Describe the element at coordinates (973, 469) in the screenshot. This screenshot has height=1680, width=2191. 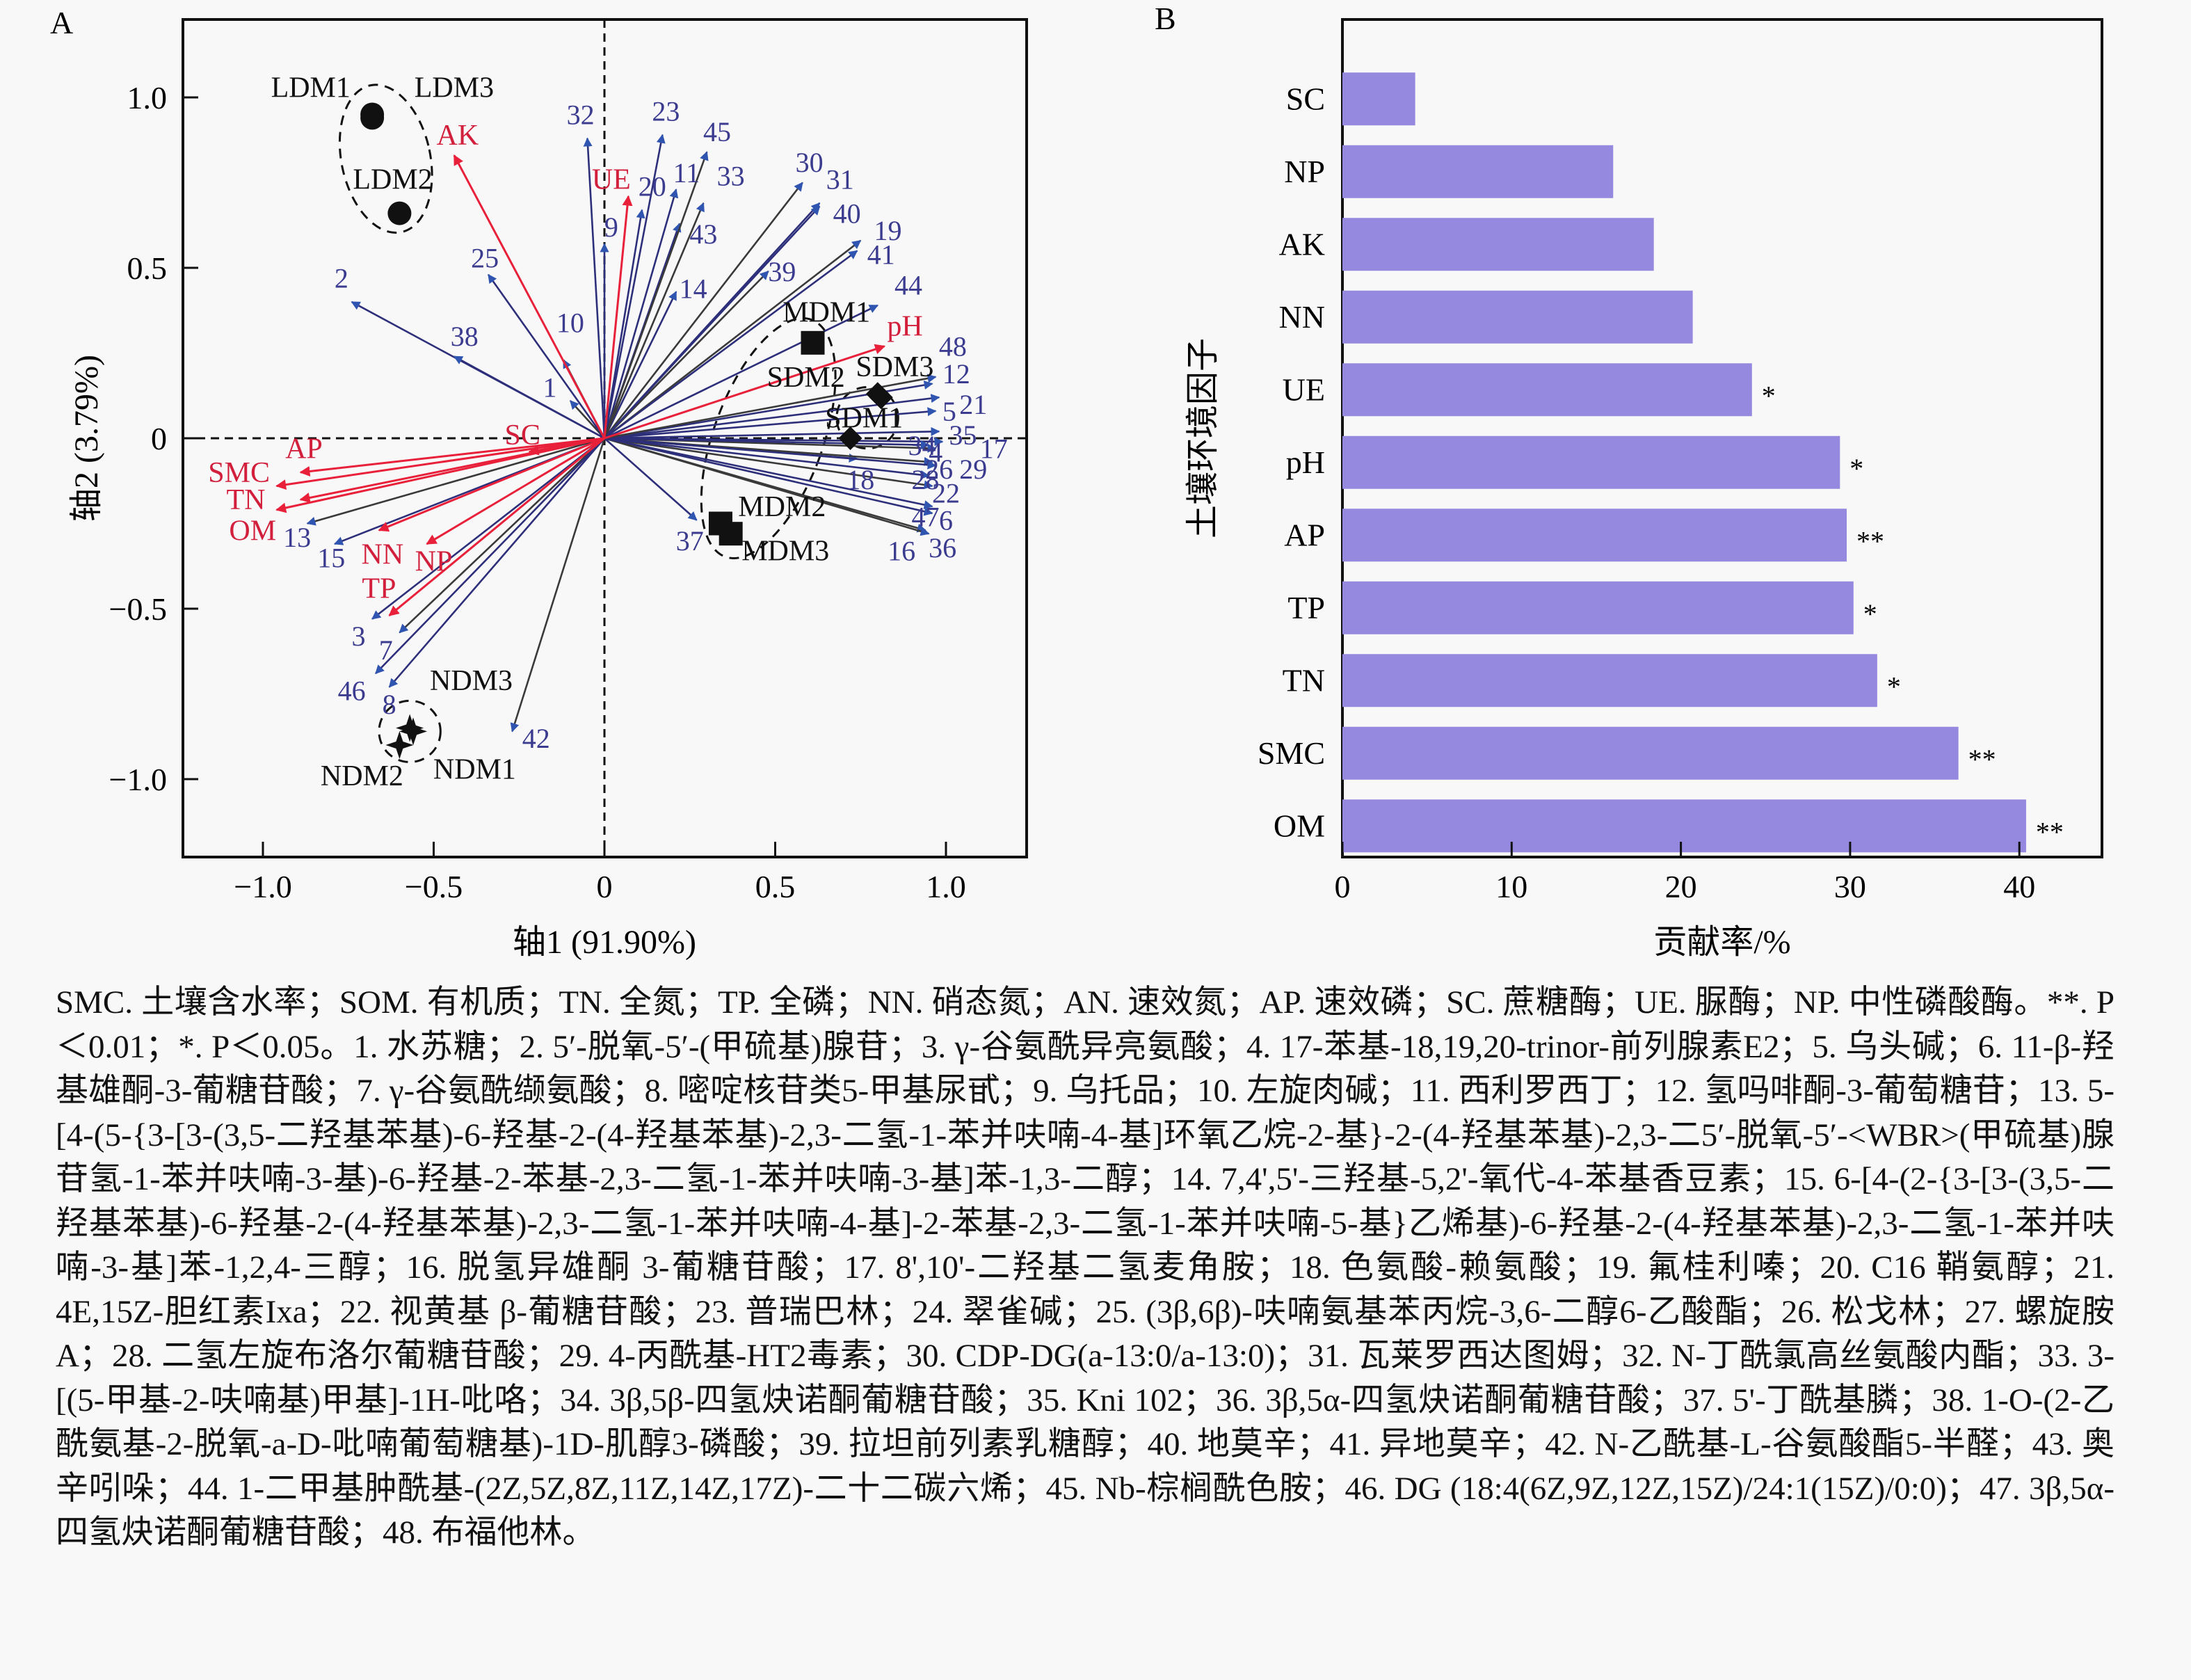
I see `metabolite-label: 29` at that location.